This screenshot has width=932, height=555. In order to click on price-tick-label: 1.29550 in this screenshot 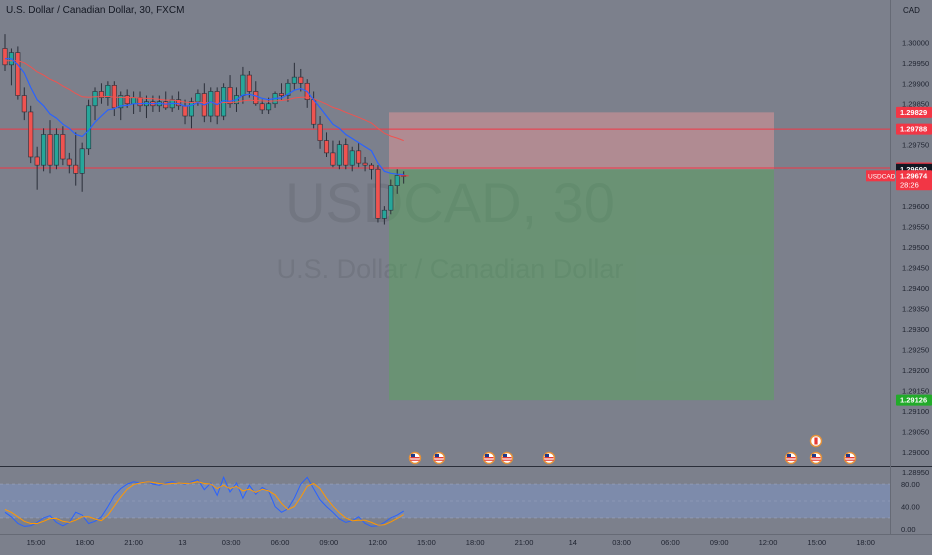, I will do `click(915, 227)`.